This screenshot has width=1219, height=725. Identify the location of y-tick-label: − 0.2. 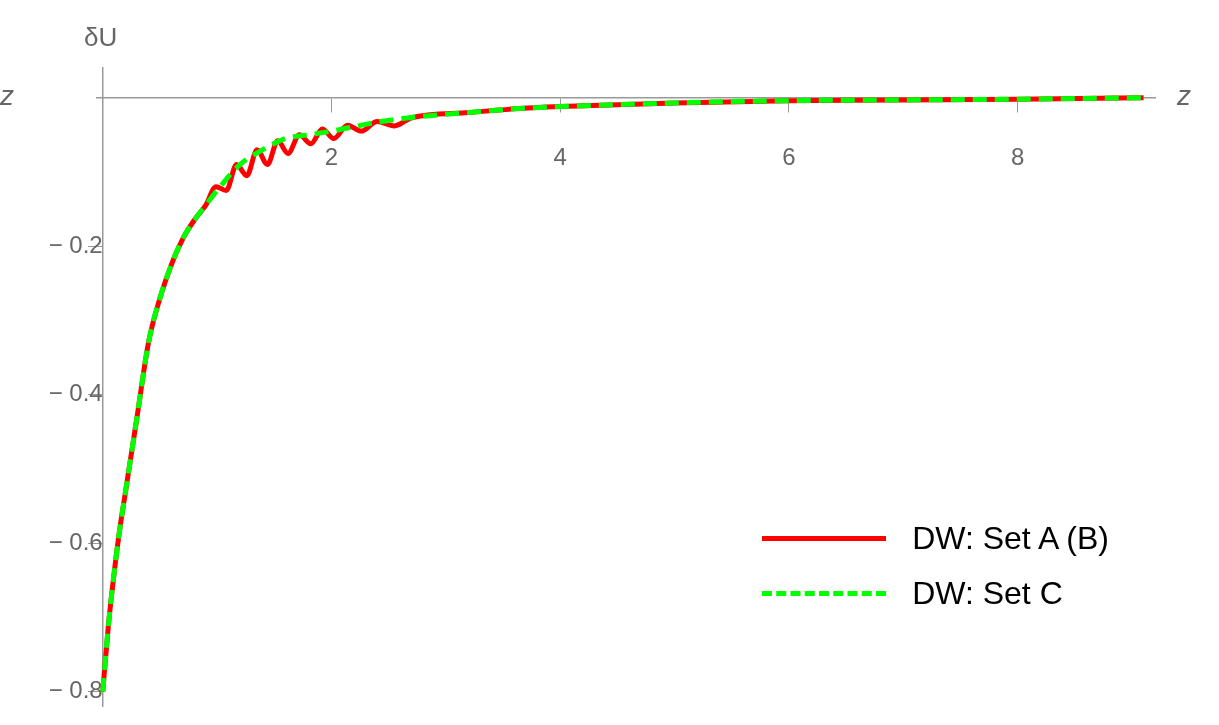
(75, 244).